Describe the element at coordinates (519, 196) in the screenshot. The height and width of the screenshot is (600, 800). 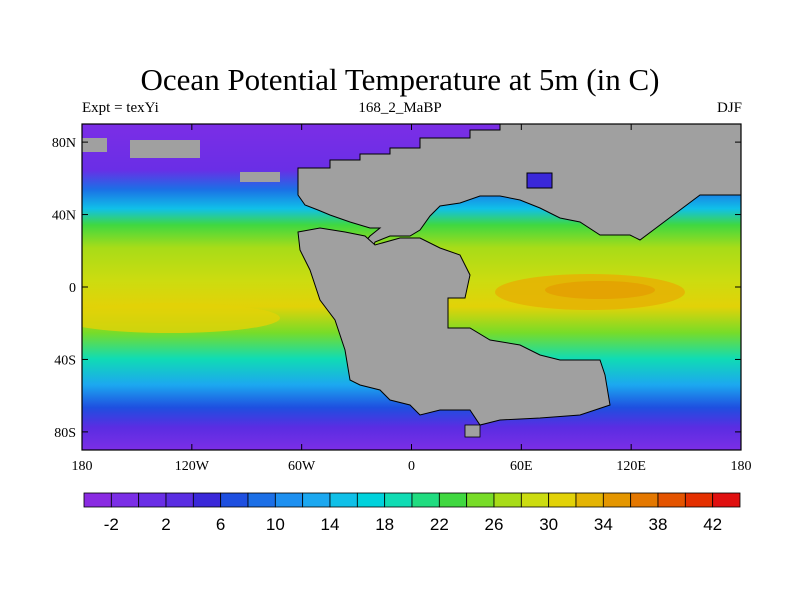
I see `landmass-north` at that location.